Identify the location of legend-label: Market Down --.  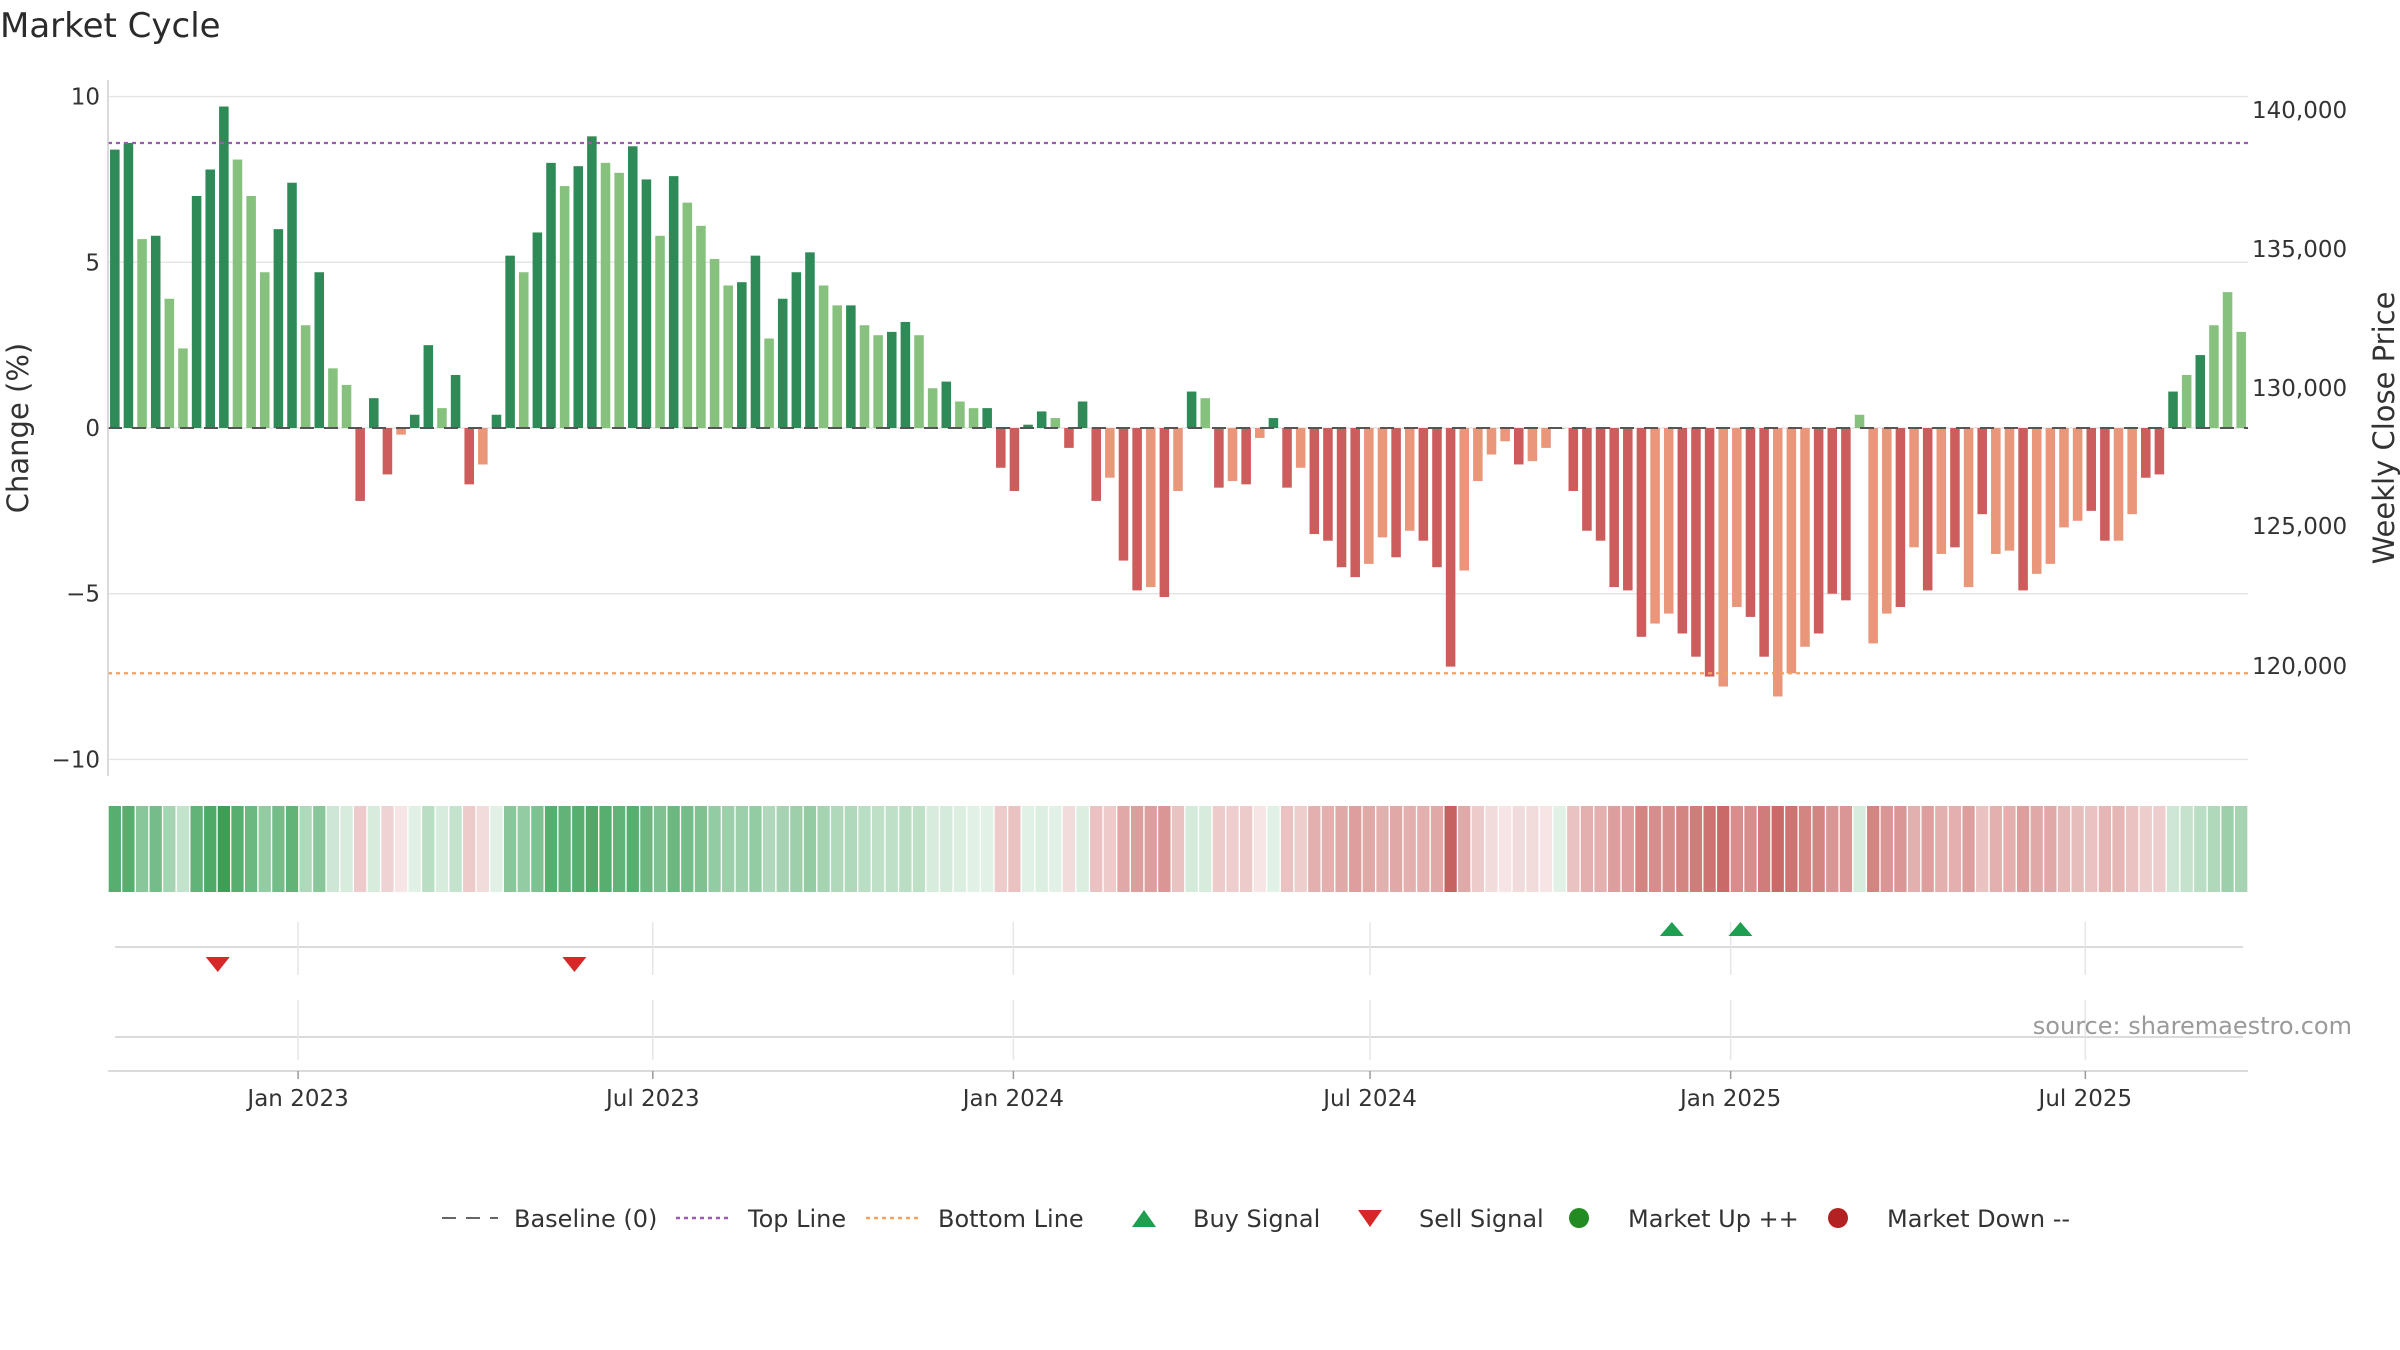
(1978, 1219).